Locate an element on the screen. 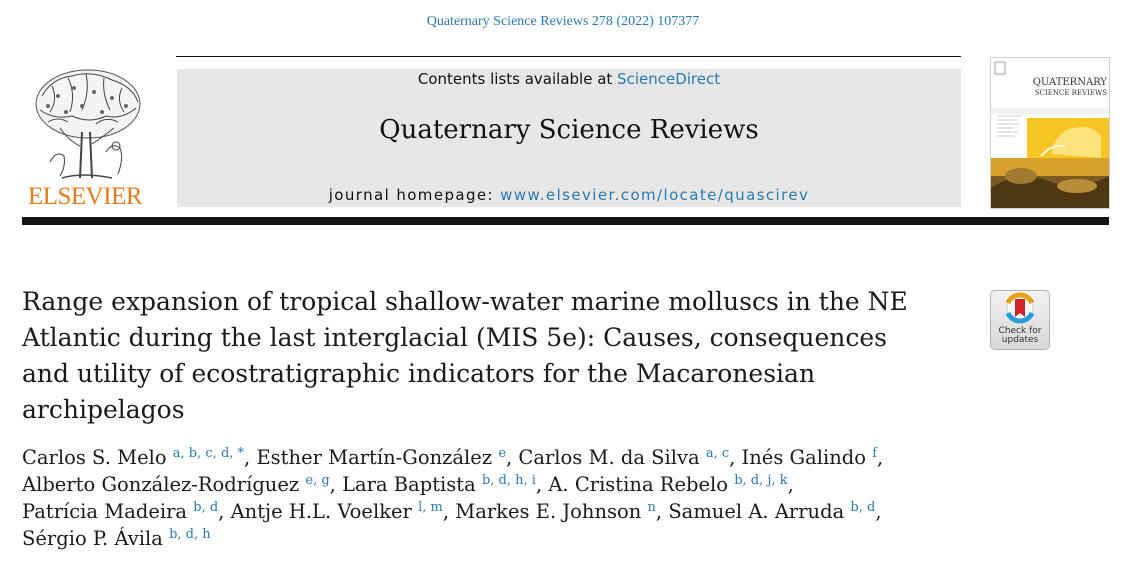 This screenshot has width=1126, height=563. author-affiliation: a, b, c, d, * is located at coordinates (208, 453).